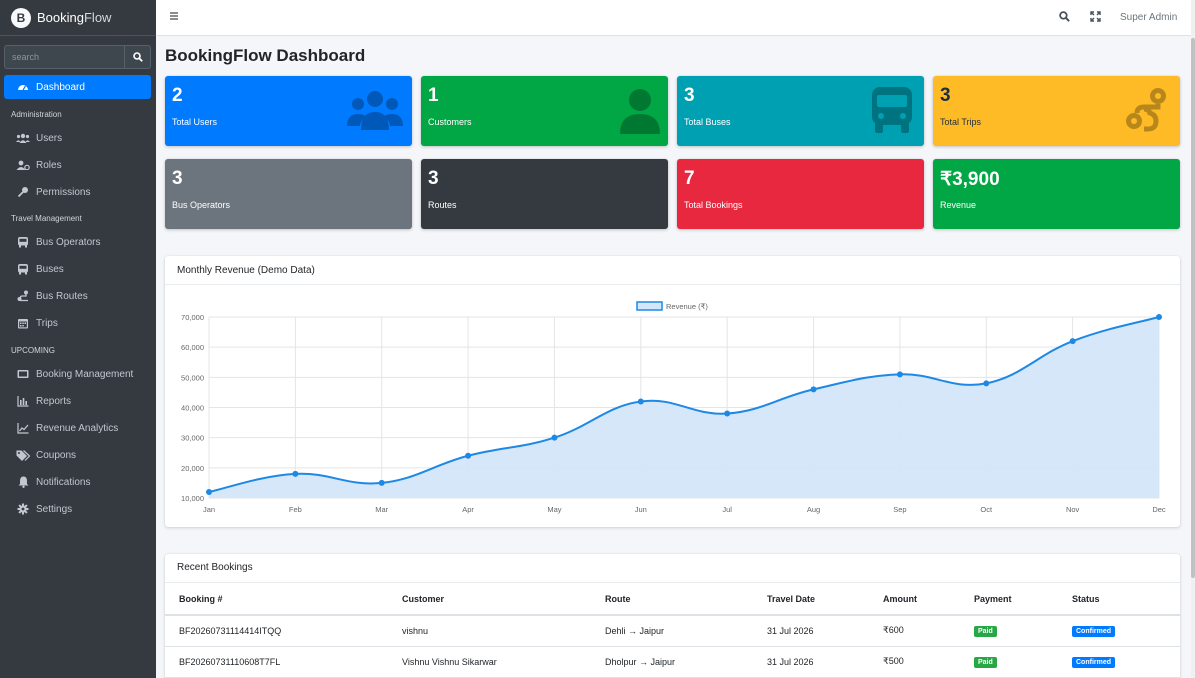 The image size is (1195, 678). What do you see at coordinates (914, 600) in the screenshot?
I see `column-header: Amount` at bounding box center [914, 600].